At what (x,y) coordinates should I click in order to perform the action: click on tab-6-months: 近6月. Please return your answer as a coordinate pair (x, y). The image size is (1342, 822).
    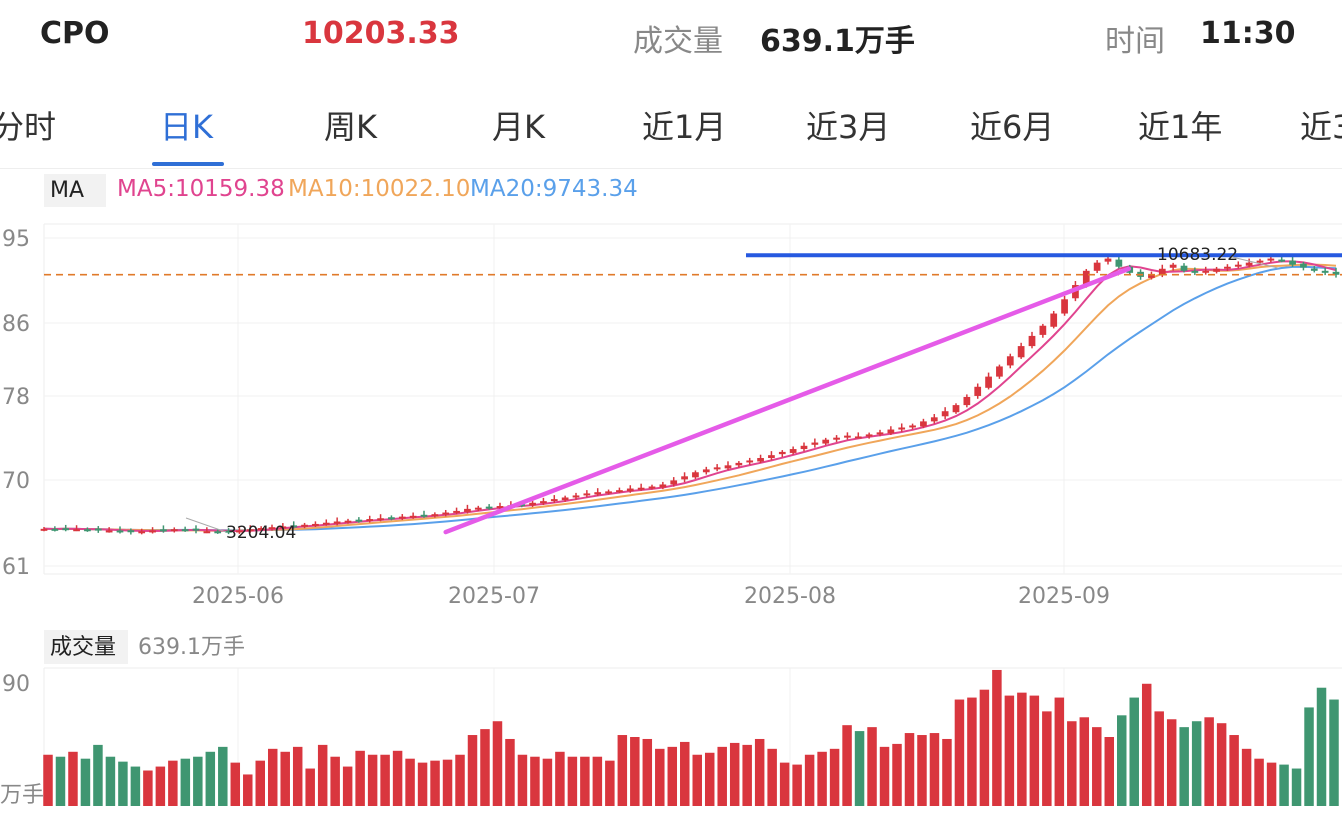
    Looking at the image, I should click on (1012, 127).